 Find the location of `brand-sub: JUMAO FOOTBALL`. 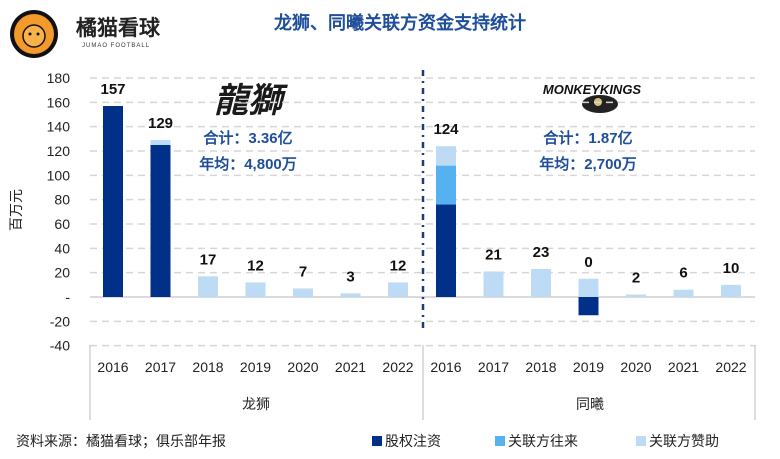

brand-sub: JUMAO FOOTBALL is located at coordinates (116, 46).